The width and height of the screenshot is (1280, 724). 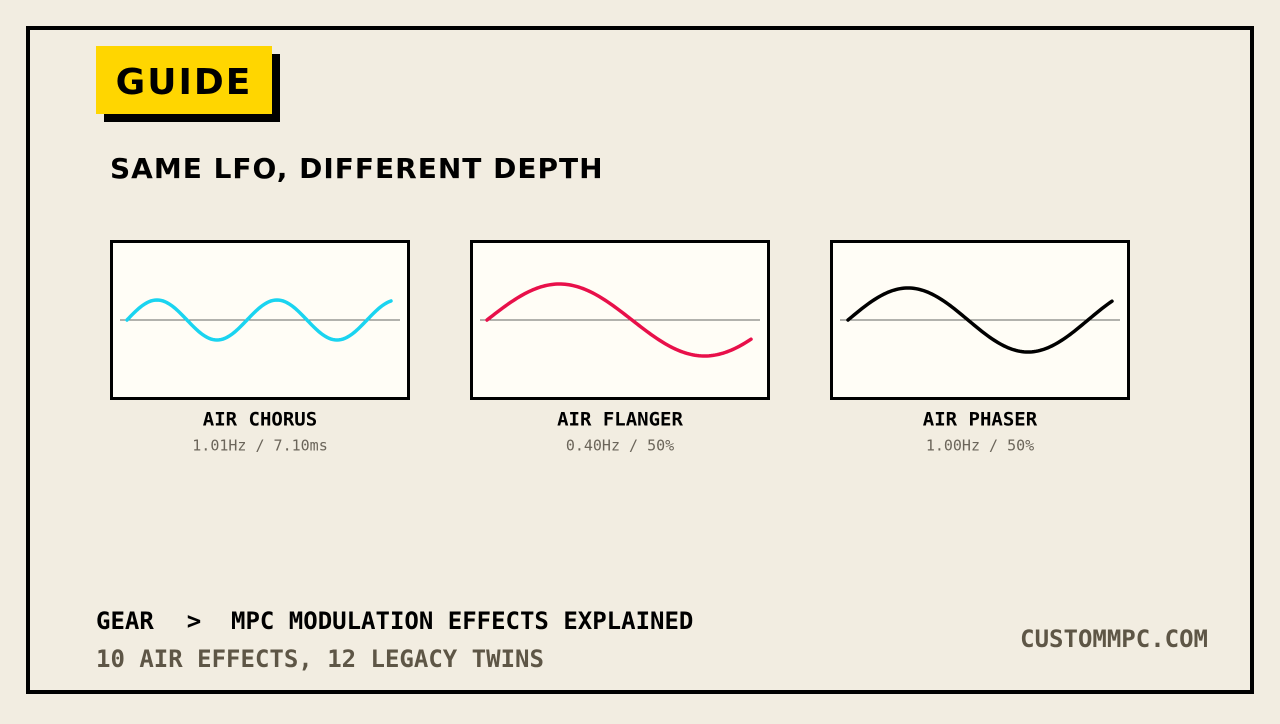 What do you see at coordinates (1114, 639) in the screenshot?
I see `site: CUSTOMMPC.COM` at bounding box center [1114, 639].